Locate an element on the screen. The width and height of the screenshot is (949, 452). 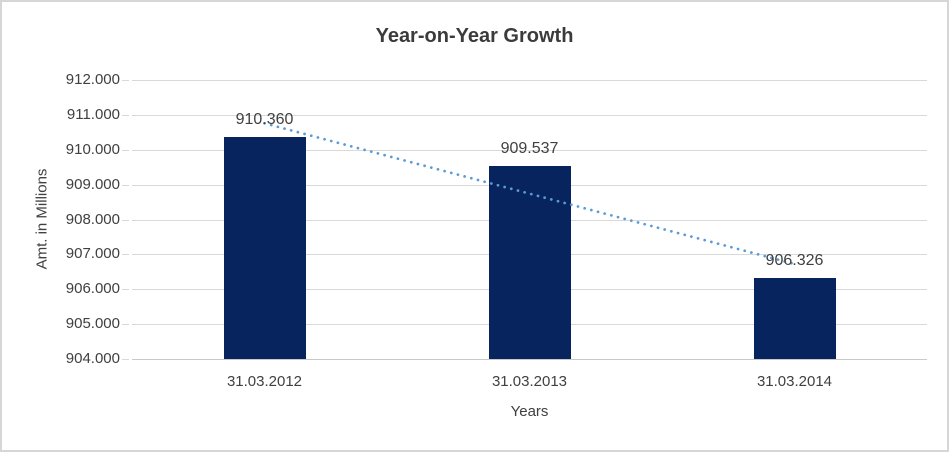
x-category-label: 31.03.2013 is located at coordinates (529, 381).